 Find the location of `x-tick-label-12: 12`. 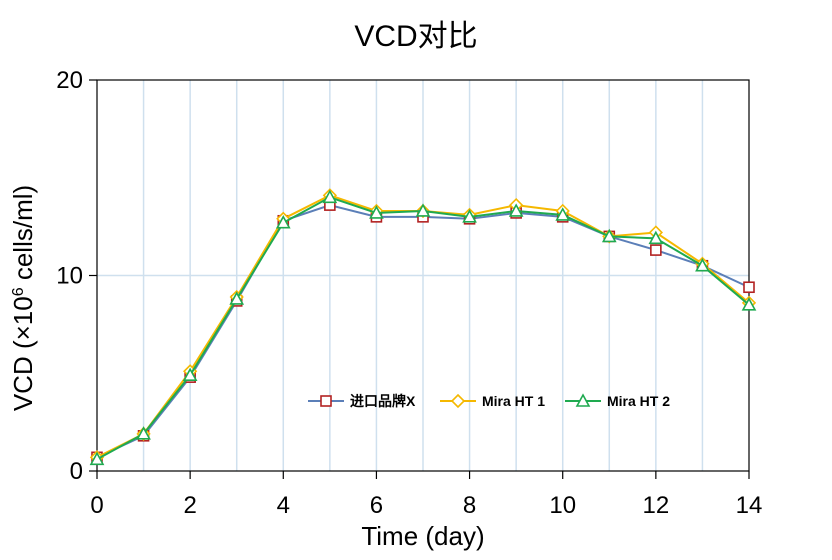

x-tick-label-12: 12 is located at coordinates (656, 505).